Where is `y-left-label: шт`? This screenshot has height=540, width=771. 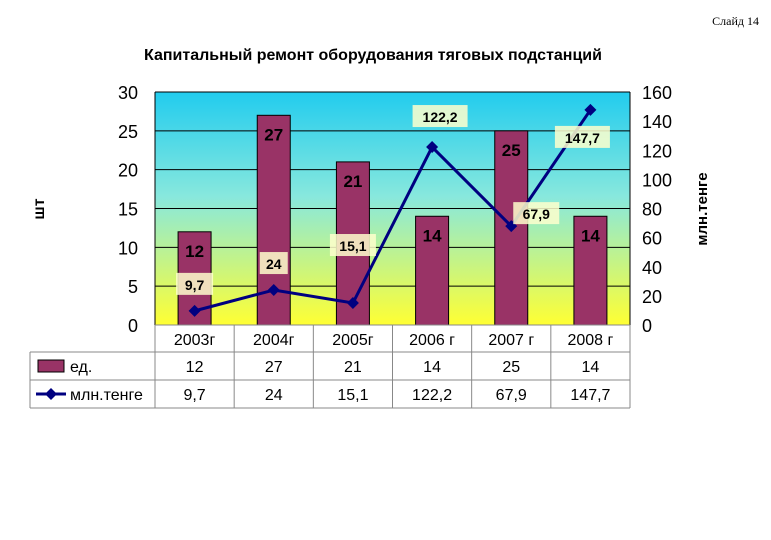 y-left-label: шт is located at coordinates (39, 208).